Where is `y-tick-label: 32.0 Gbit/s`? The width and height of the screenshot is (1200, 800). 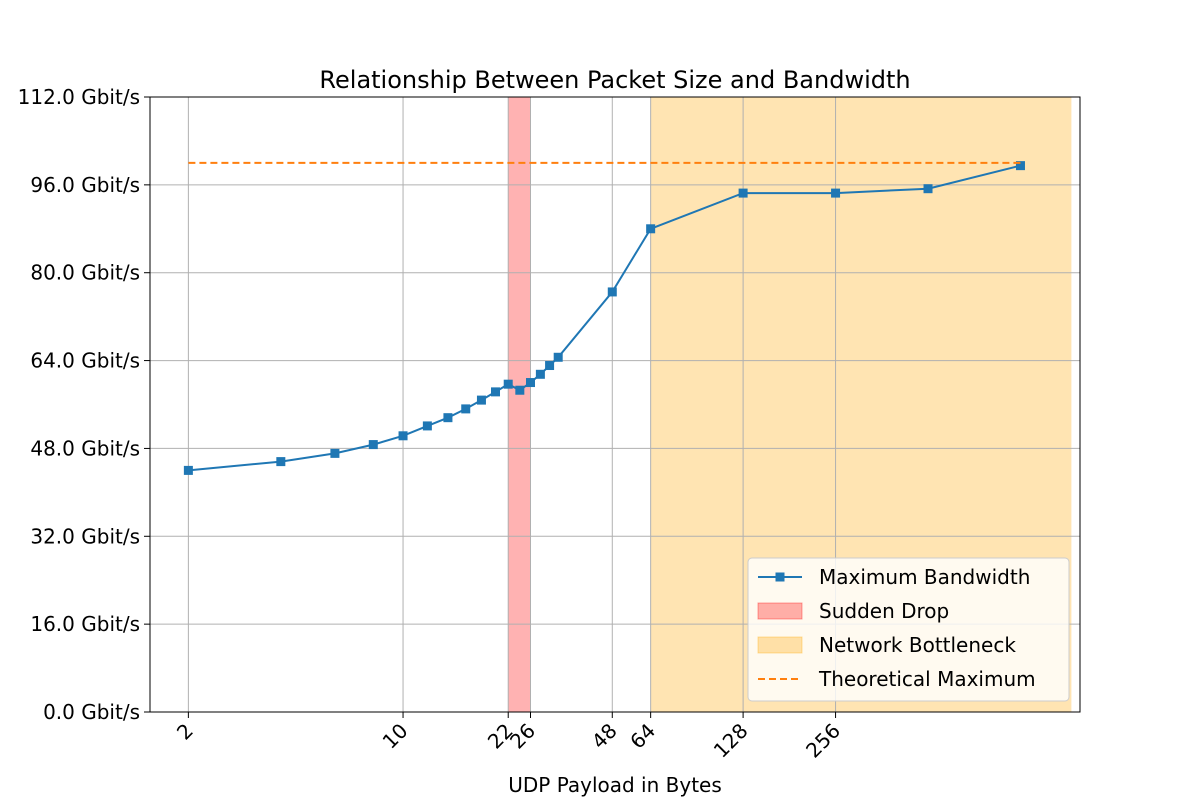 y-tick-label: 32.0 Gbit/s is located at coordinates (85, 536).